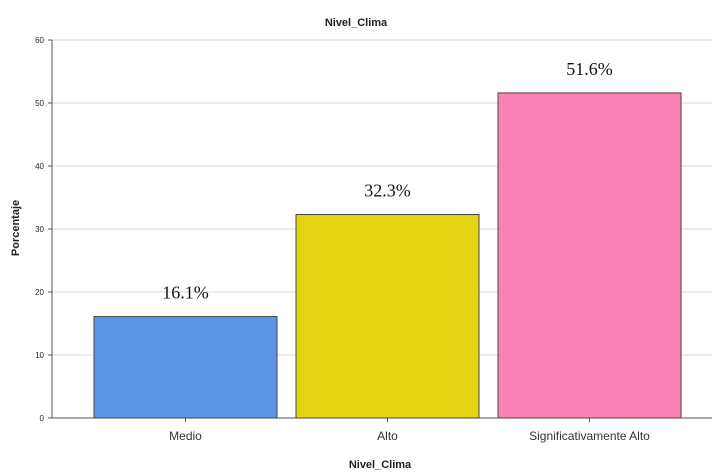 The image size is (713, 474). Describe the element at coordinates (589, 436) in the screenshot. I see `x-tick-label: Significativamente Alto` at that location.